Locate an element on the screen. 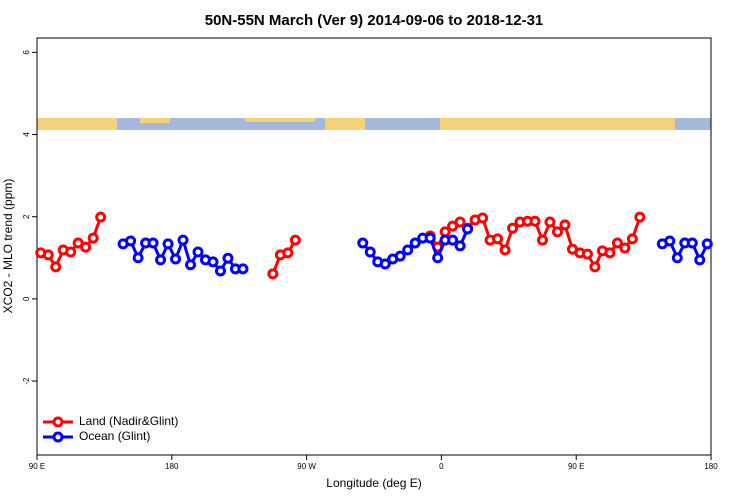 The image size is (750, 500). y-tick-label: 6 is located at coordinates (26, 52).